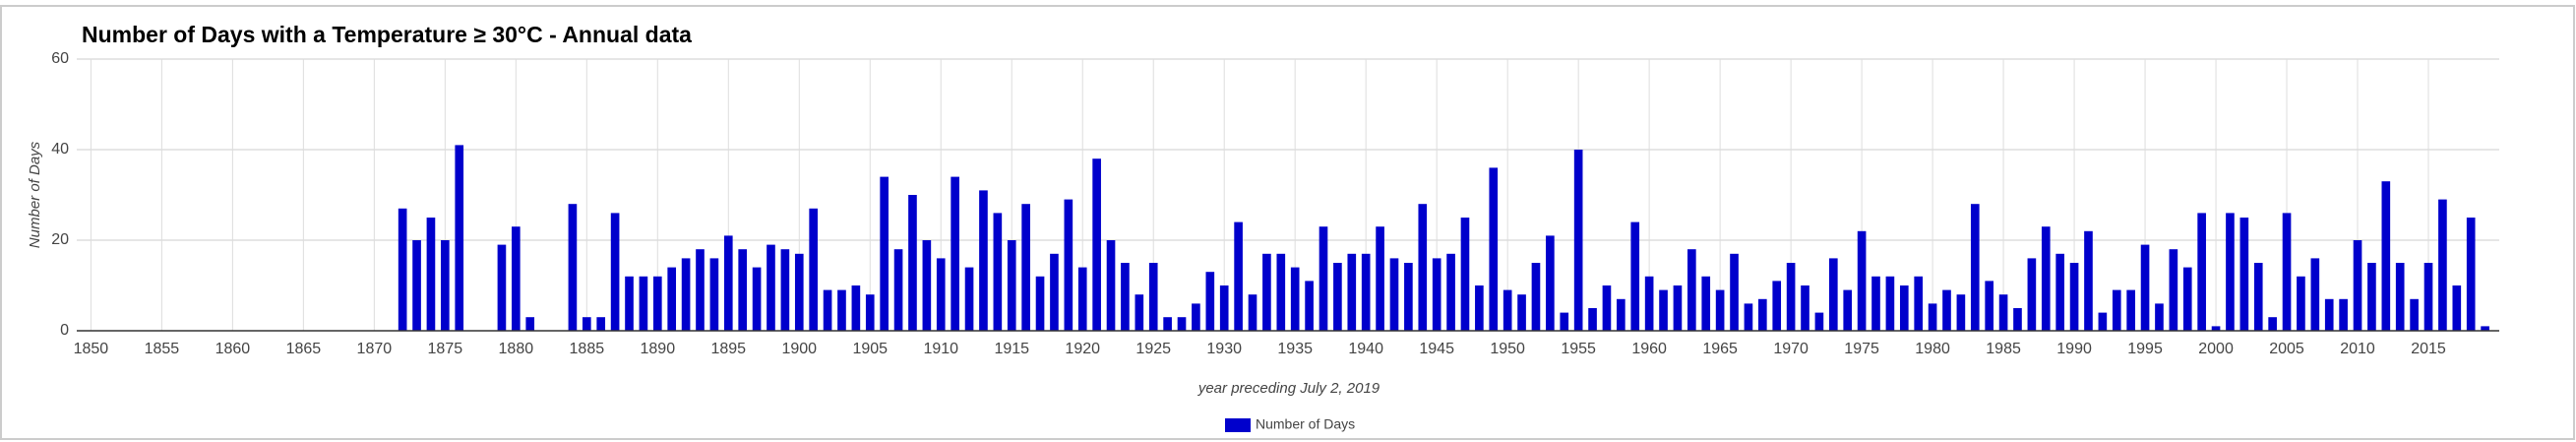 The height and width of the screenshot is (442, 2576). I want to click on x-tick-label: 1925, so click(1153, 349).